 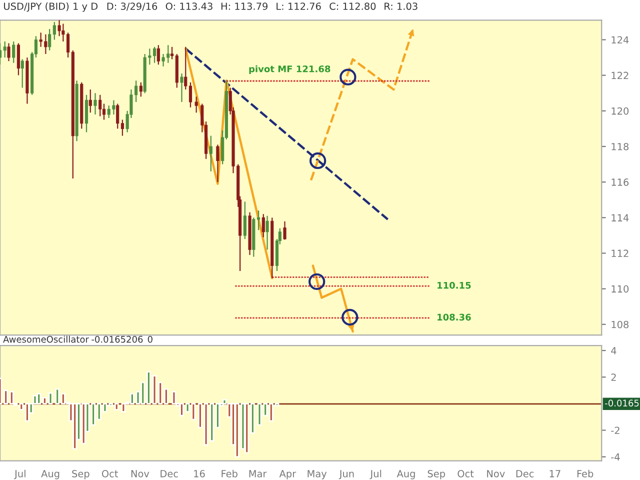 I want to click on y-tick-label: 124, so click(x=620, y=40).